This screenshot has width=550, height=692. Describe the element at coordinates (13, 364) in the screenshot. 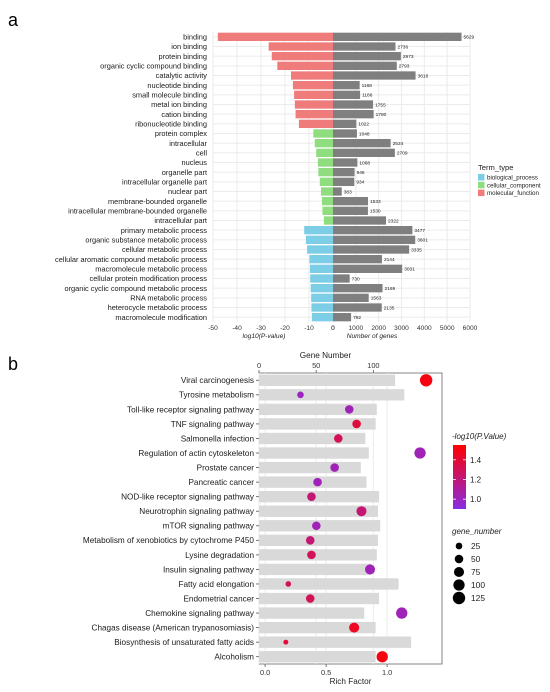

I see `panel-label-b: b` at that location.